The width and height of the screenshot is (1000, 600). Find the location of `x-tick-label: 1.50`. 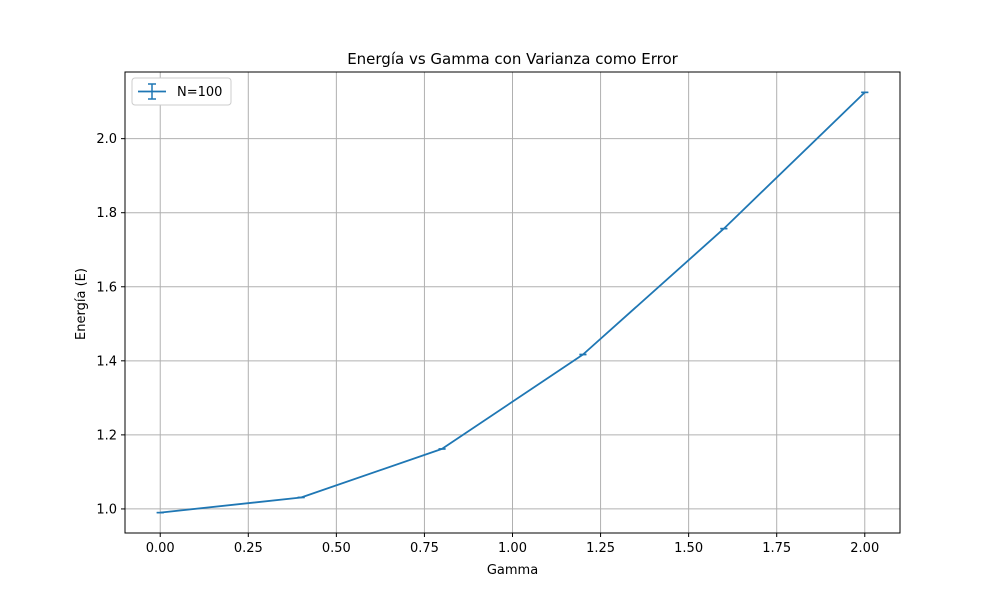

x-tick-label: 1.50 is located at coordinates (688, 548).